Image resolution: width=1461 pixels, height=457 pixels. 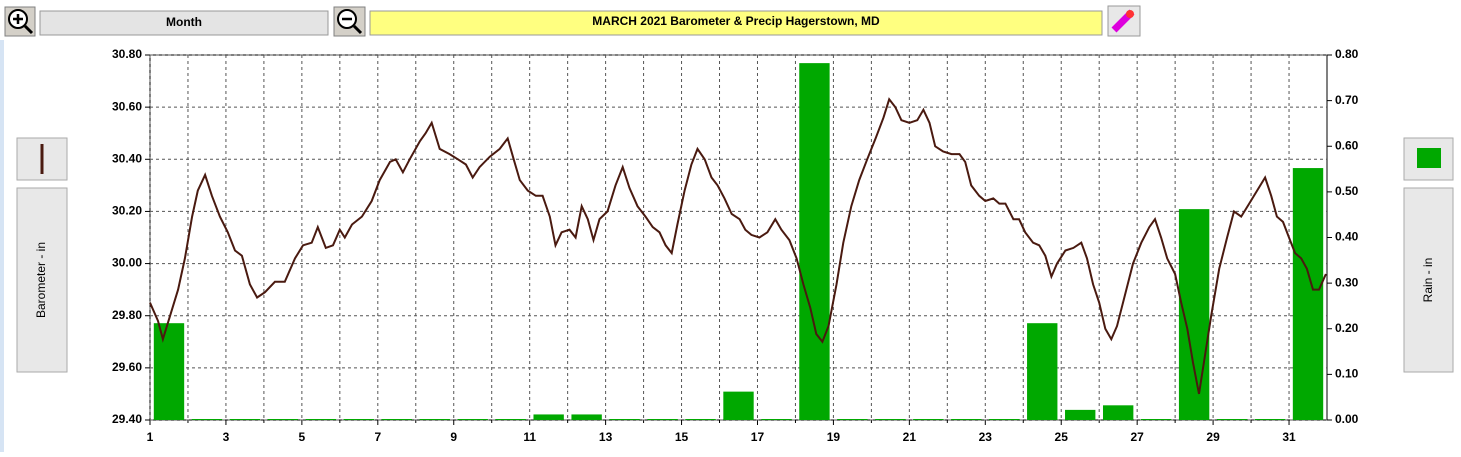 I want to click on y-tick-label: 29.60, so click(x=127, y=367).